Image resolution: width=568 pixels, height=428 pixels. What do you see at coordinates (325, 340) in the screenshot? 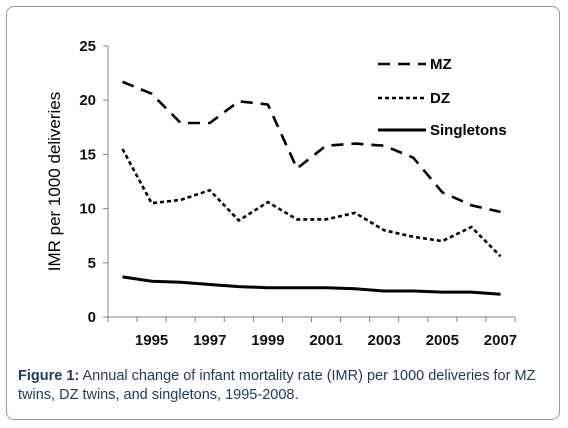
I see `x-tick-label: 2001` at bounding box center [325, 340].